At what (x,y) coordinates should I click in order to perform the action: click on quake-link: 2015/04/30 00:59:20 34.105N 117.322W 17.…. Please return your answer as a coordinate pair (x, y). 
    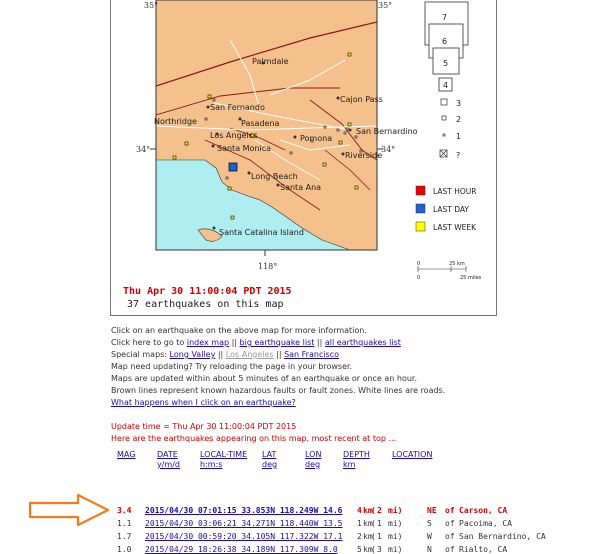
    Looking at the image, I should click on (244, 536).